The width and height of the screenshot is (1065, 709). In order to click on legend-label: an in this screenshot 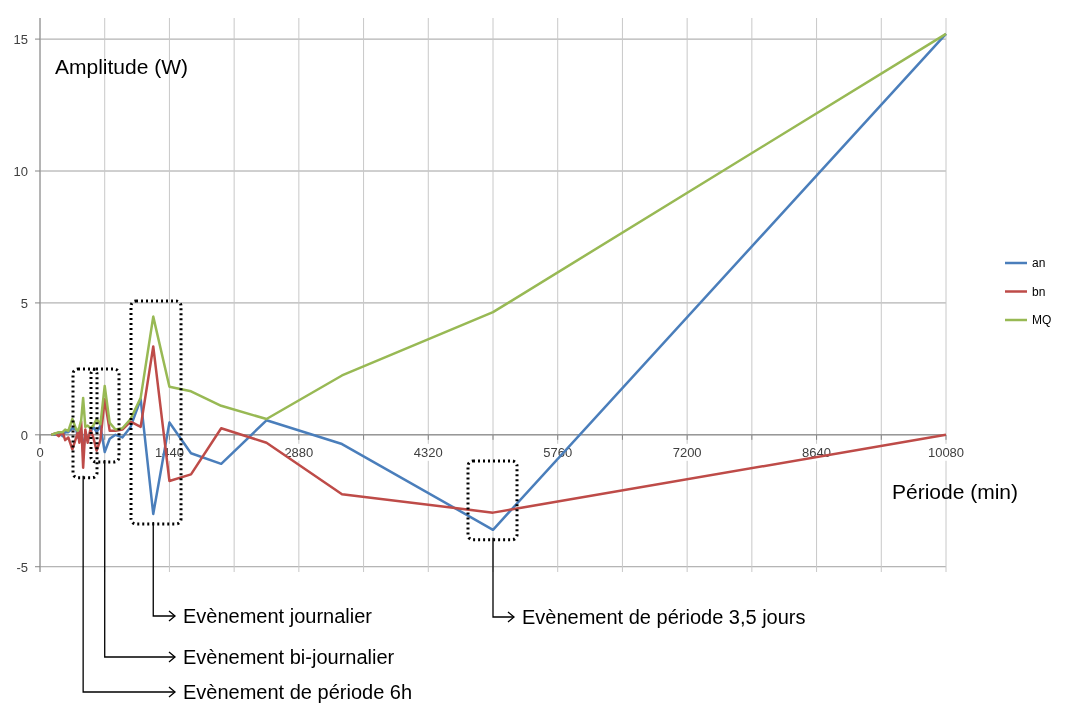, I will do `click(1039, 263)`.